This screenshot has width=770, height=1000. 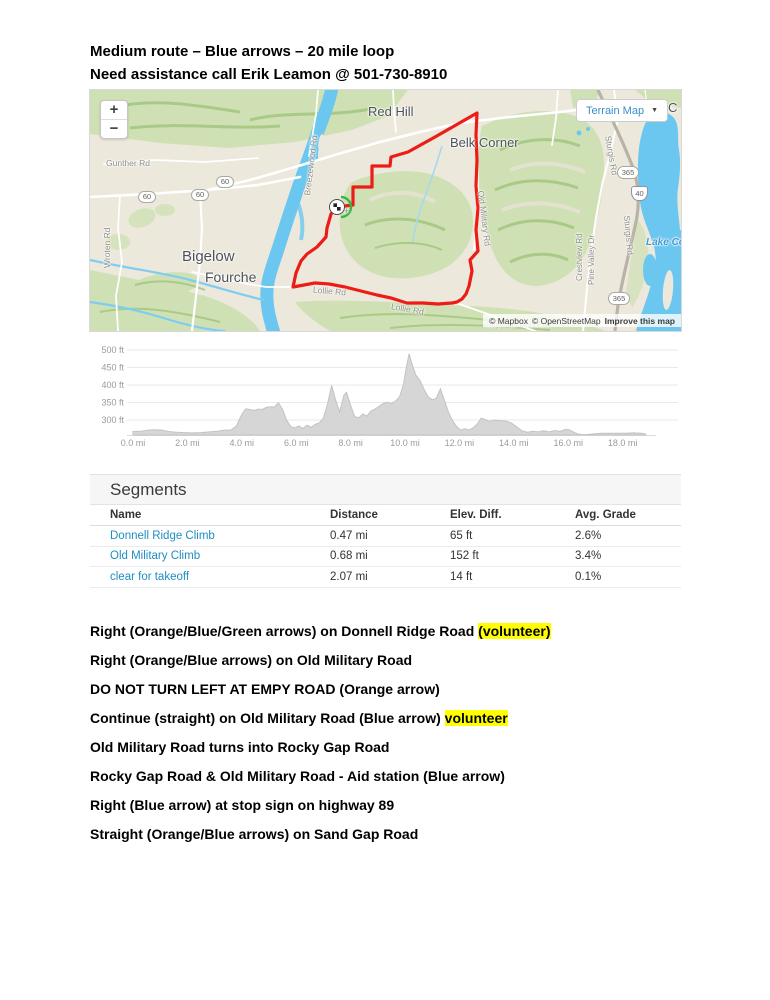 I want to click on svg-text: 2.0 mi, so click(x=187, y=443).